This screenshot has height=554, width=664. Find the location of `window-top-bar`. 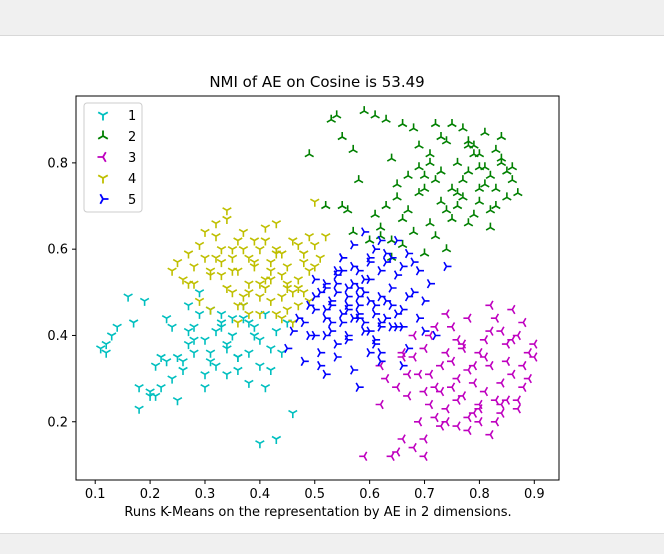

window-top-bar is located at coordinates (332, 18).